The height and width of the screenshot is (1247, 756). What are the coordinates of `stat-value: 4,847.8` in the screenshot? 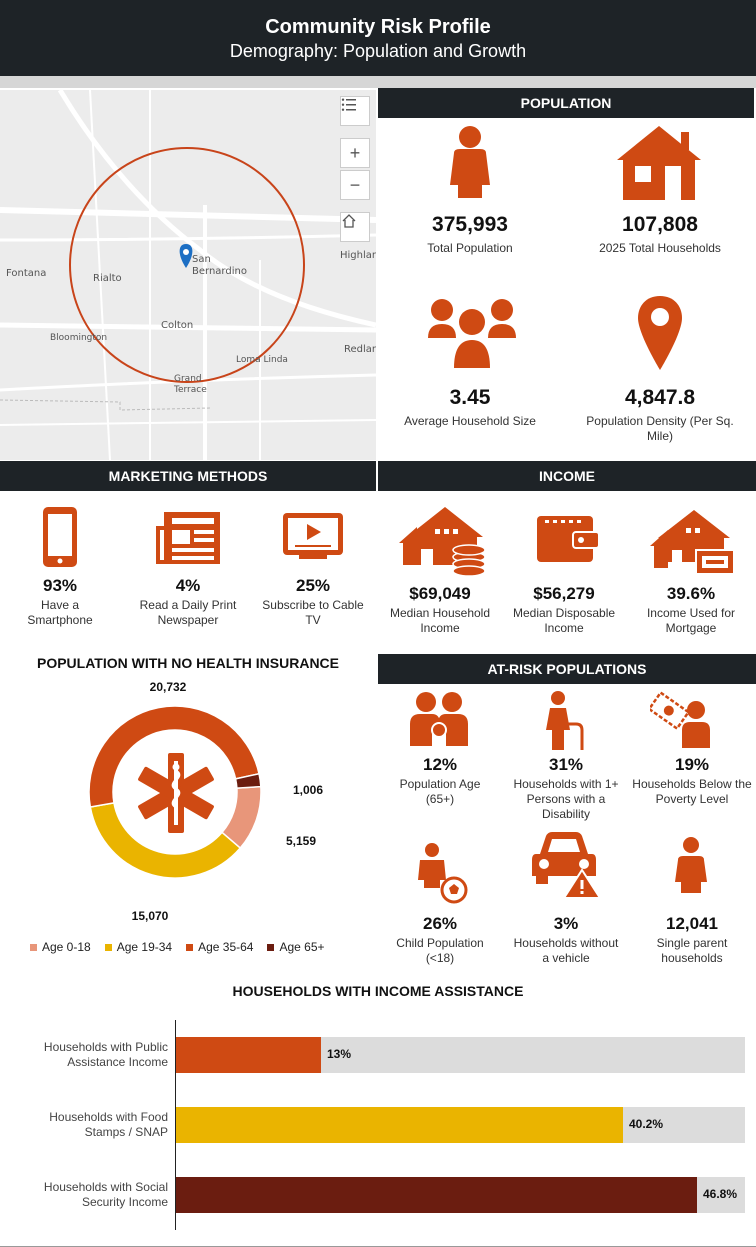 It's located at (660, 397).